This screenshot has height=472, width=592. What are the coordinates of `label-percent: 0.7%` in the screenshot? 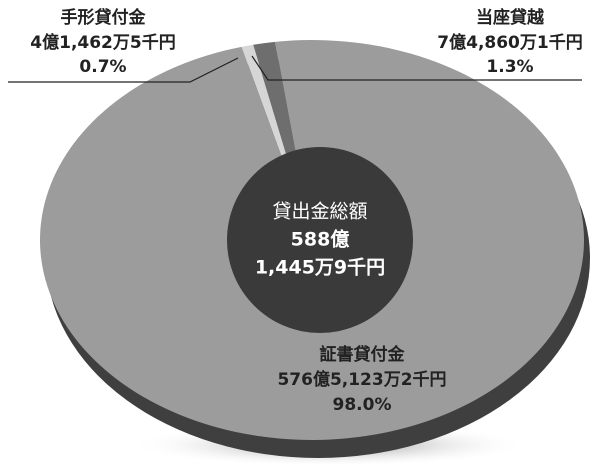 It's located at (102, 67).